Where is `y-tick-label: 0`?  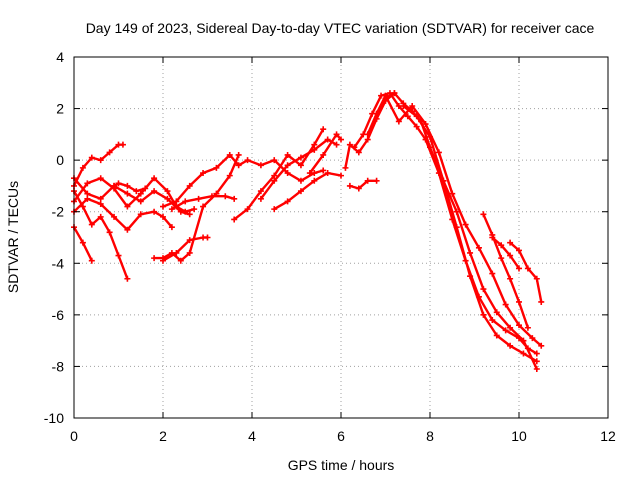 y-tick-label: 0 is located at coordinates (60, 160).